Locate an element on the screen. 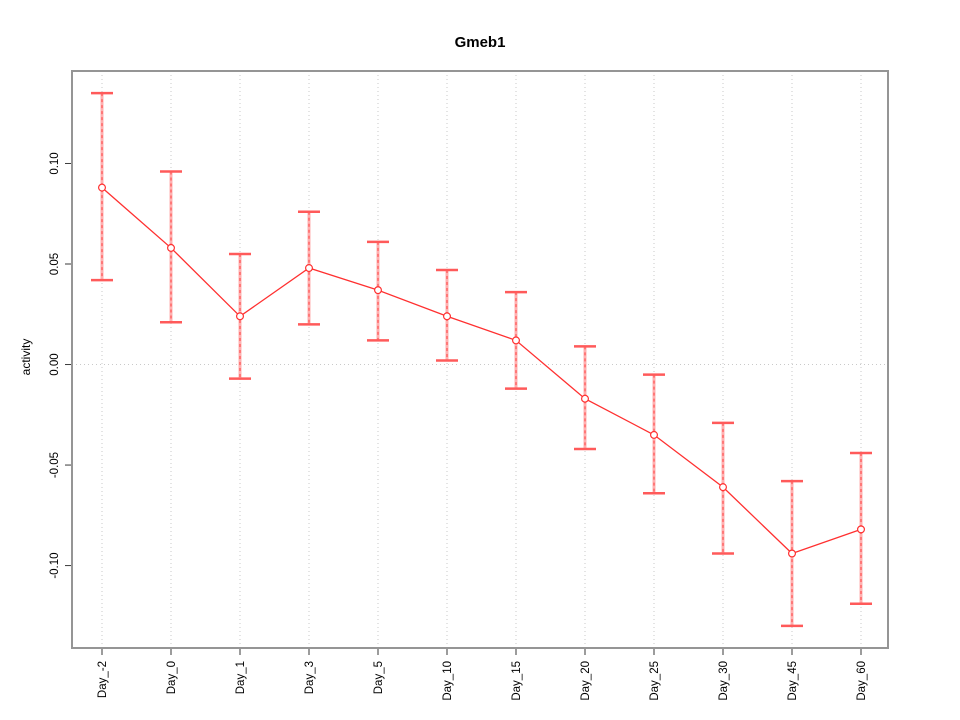 This screenshot has width=960, height=720. x-tick-label: Day_3 is located at coordinates (310, 677).